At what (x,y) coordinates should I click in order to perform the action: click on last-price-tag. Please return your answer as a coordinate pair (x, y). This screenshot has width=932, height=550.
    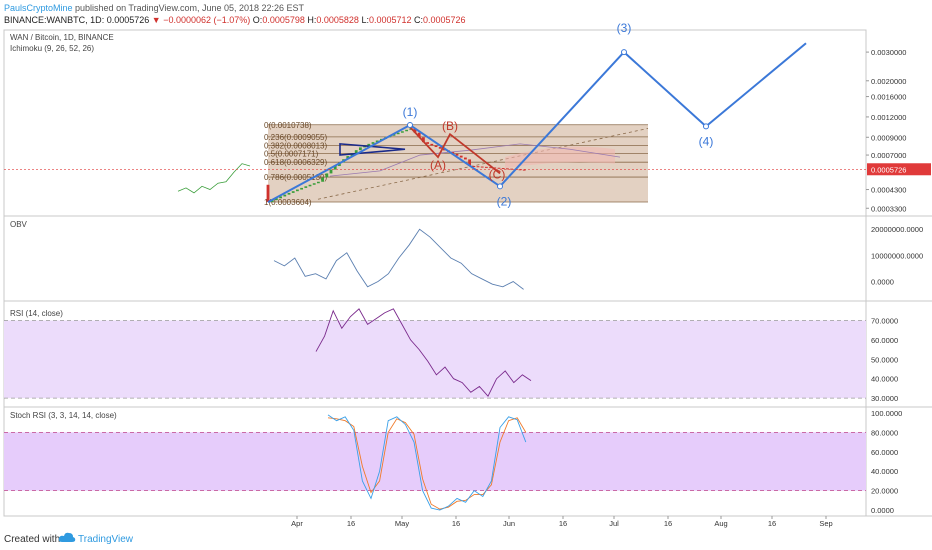
    Looking at the image, I should click on (899, 169).